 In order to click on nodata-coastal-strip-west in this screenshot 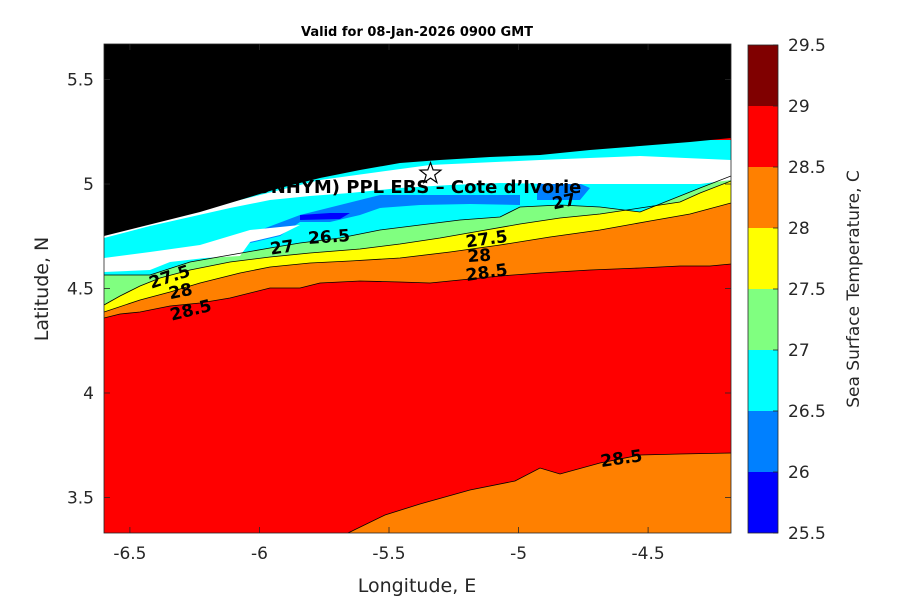, I will do `click(202, 248)`.